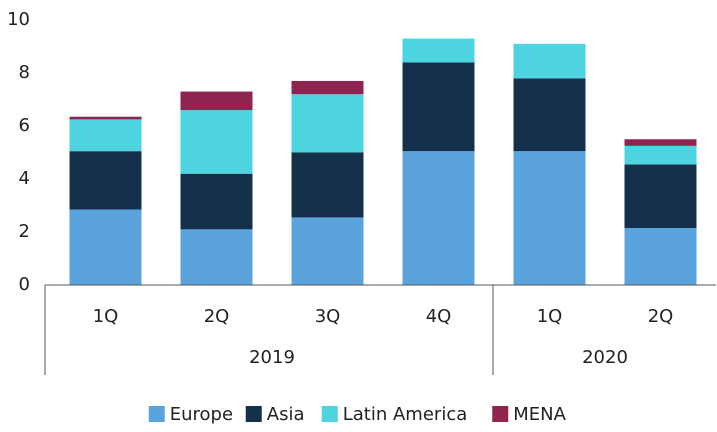 The height and width of the screenshot is (432, 717). Describe the element at coordinates (18, 19) in the screenshot. I see `y-tick-label: 10` at that location.